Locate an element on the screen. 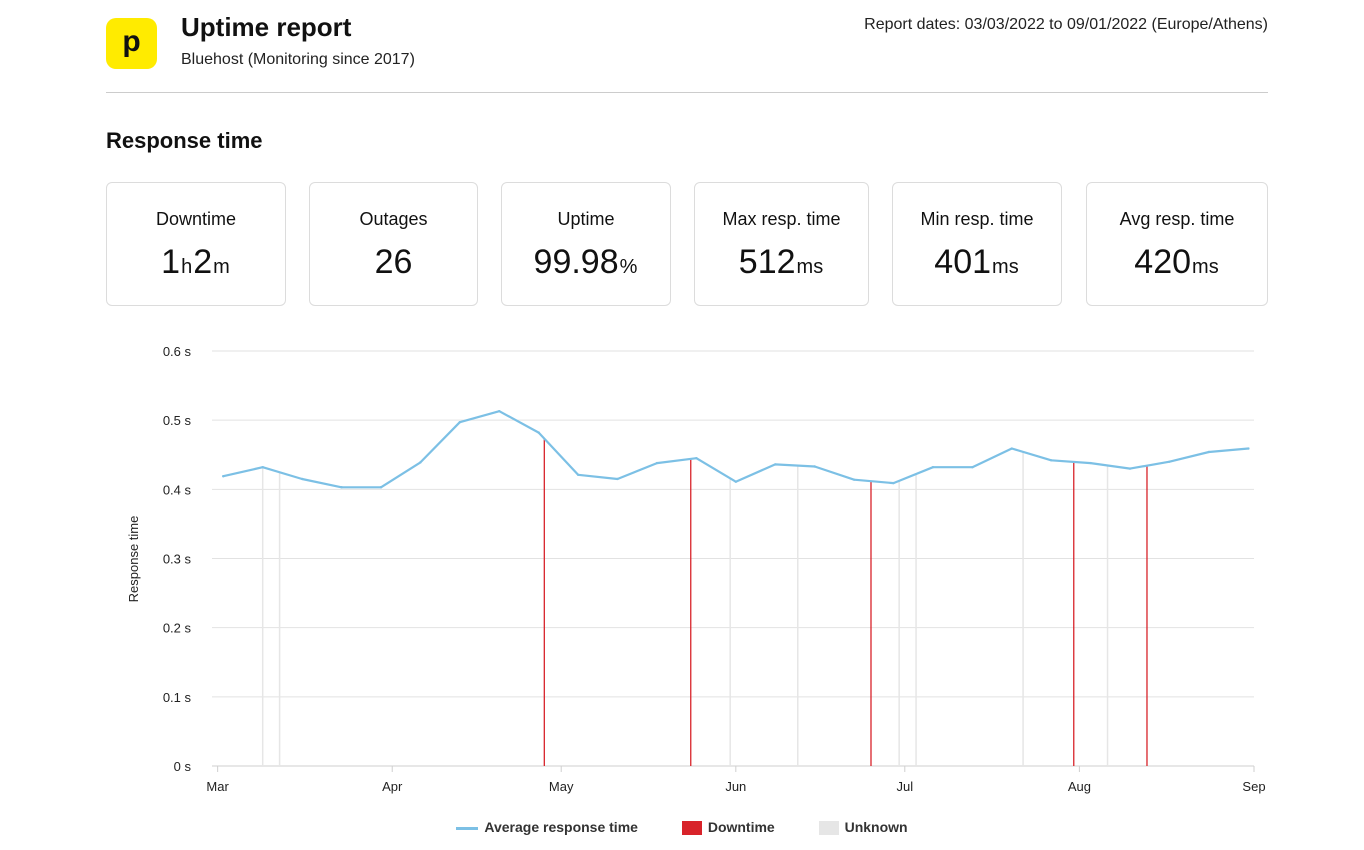  logo: p is located at coordinates (131, 43).